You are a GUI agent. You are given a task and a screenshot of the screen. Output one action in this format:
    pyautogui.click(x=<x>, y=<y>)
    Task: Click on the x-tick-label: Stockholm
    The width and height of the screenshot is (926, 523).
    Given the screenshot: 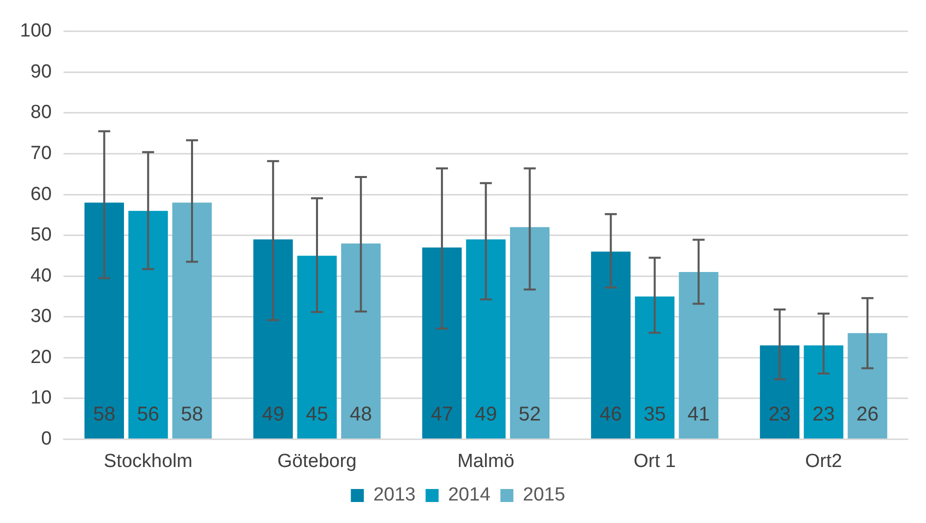 What is the action you would take?
    pyautogui.click(x=148, y=461)
    